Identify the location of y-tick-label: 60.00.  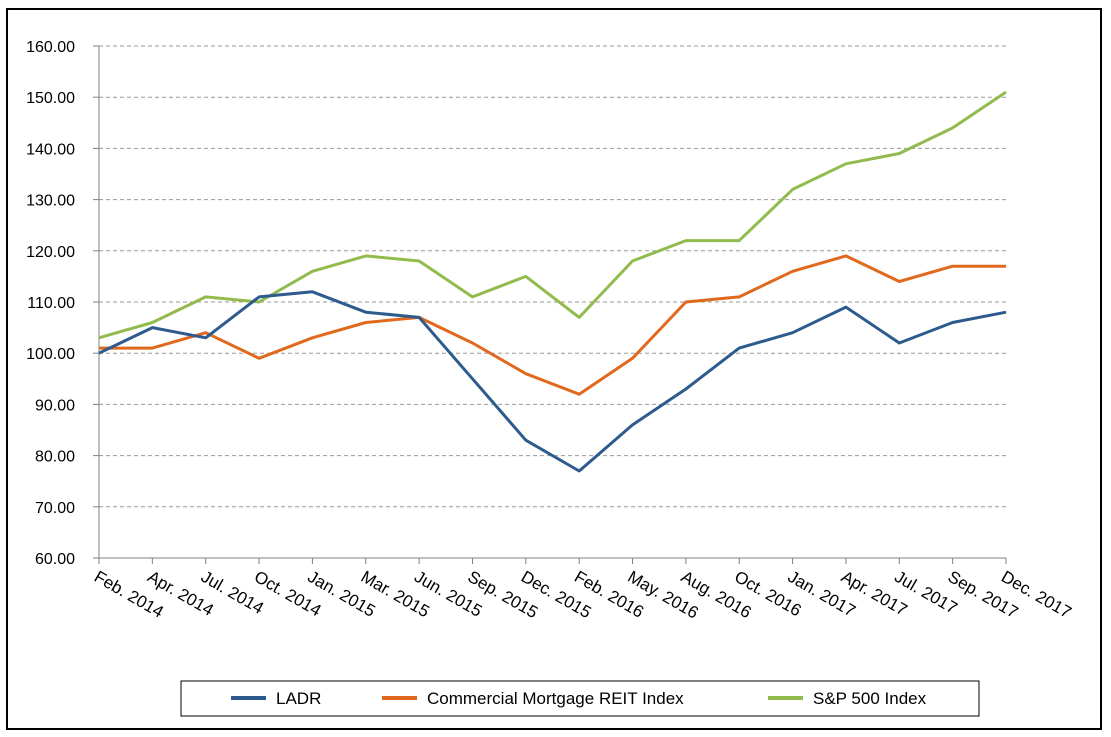
(55, 559).